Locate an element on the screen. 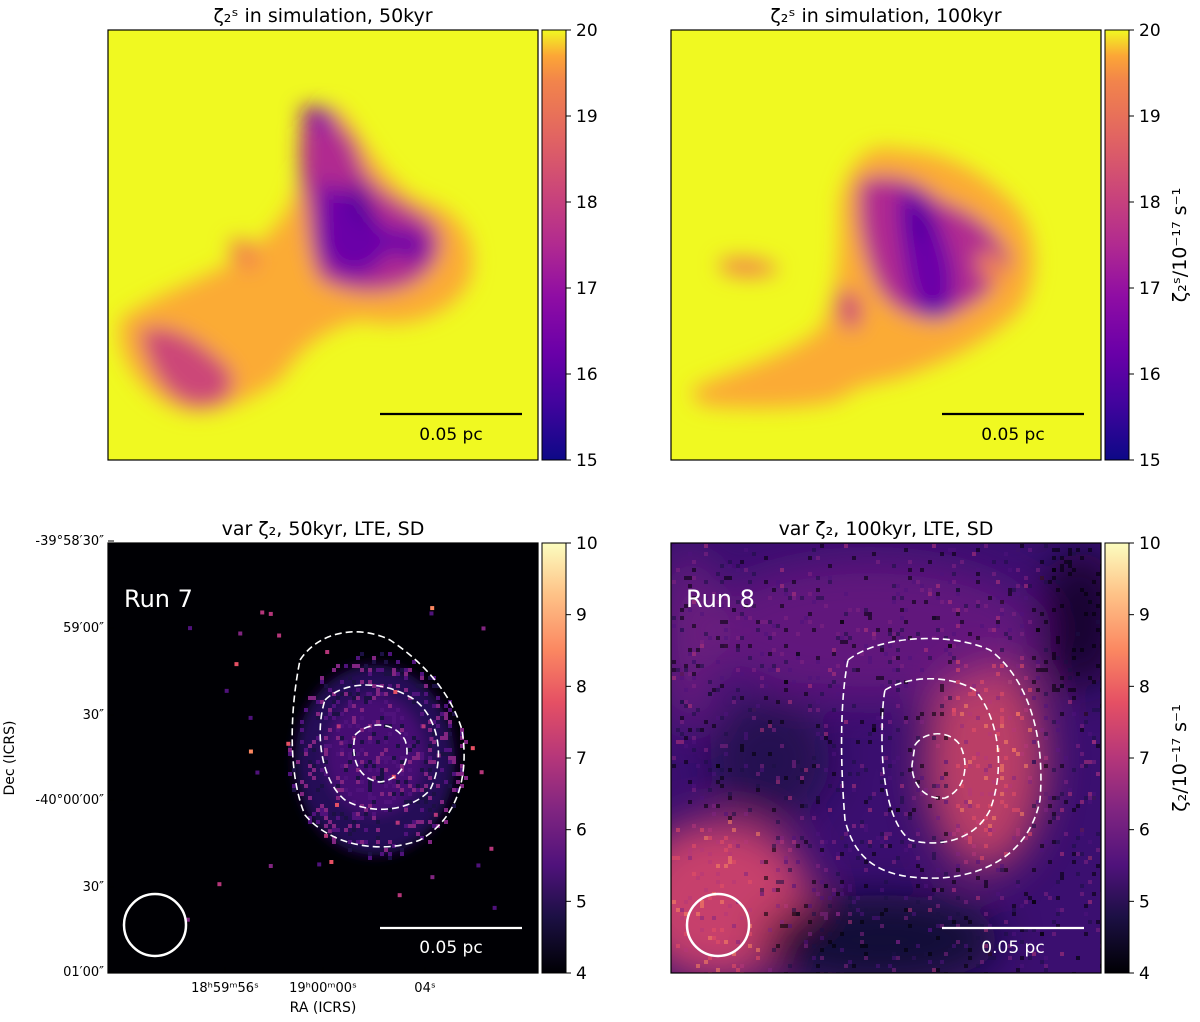 This screenshot has width=1200, height=1022. panel-title: ζ₂ˢ in simulation, 100kyr is located at coordinates (885, 16).